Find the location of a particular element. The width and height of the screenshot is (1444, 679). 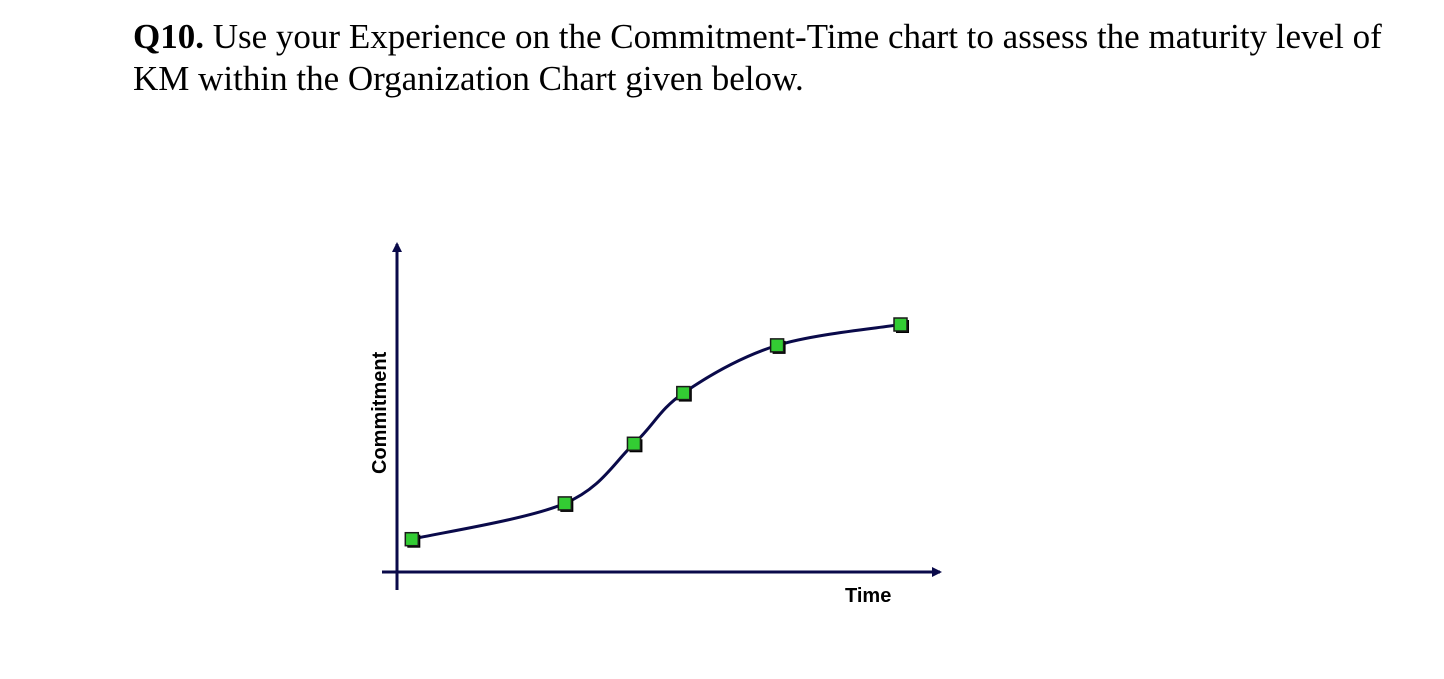

data-markers is located at coordinates (657, 432).